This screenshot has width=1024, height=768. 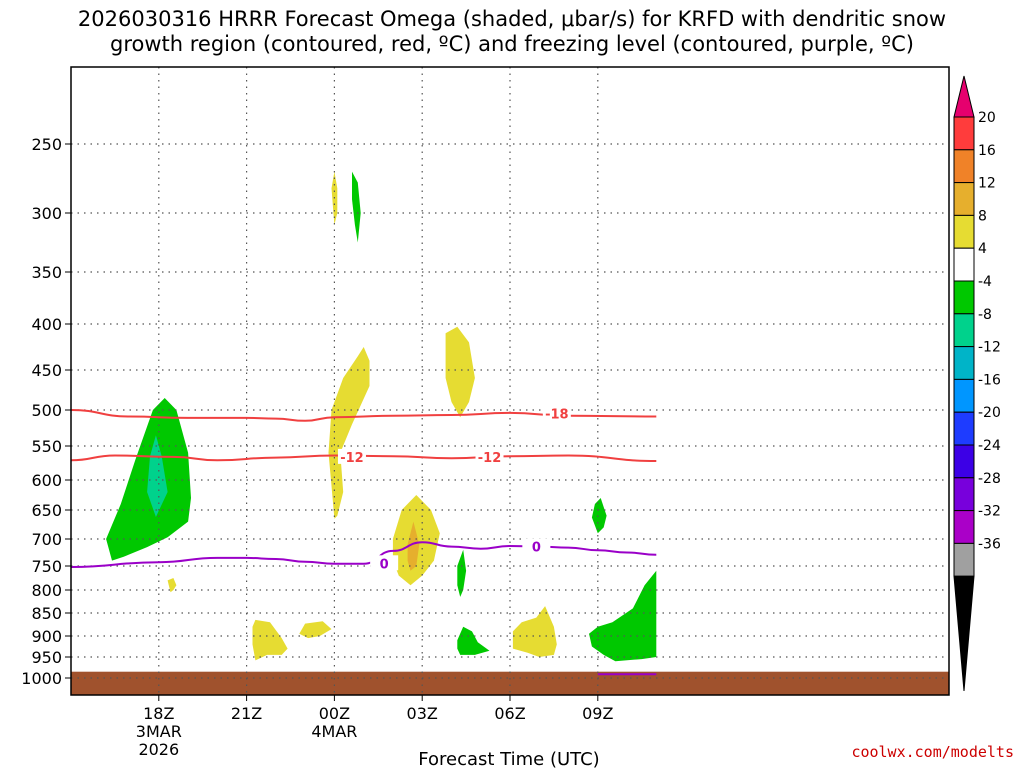 What do you see at coordinates (46, 657) in the screenshot?
I see `y-tick-label-950: 950` at bounding box center [46, 657].